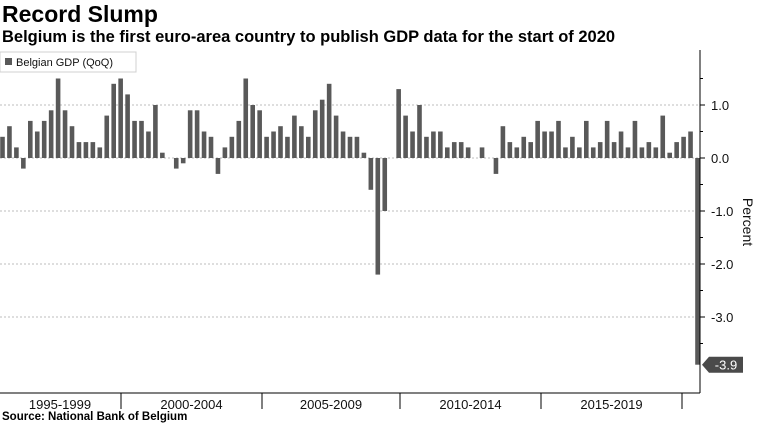 The height and width of the screenshot is (425, 760). Describe the element at coordinates (722, 211) in the screenshot. I see `y-tick-label: -1.0` at that location.